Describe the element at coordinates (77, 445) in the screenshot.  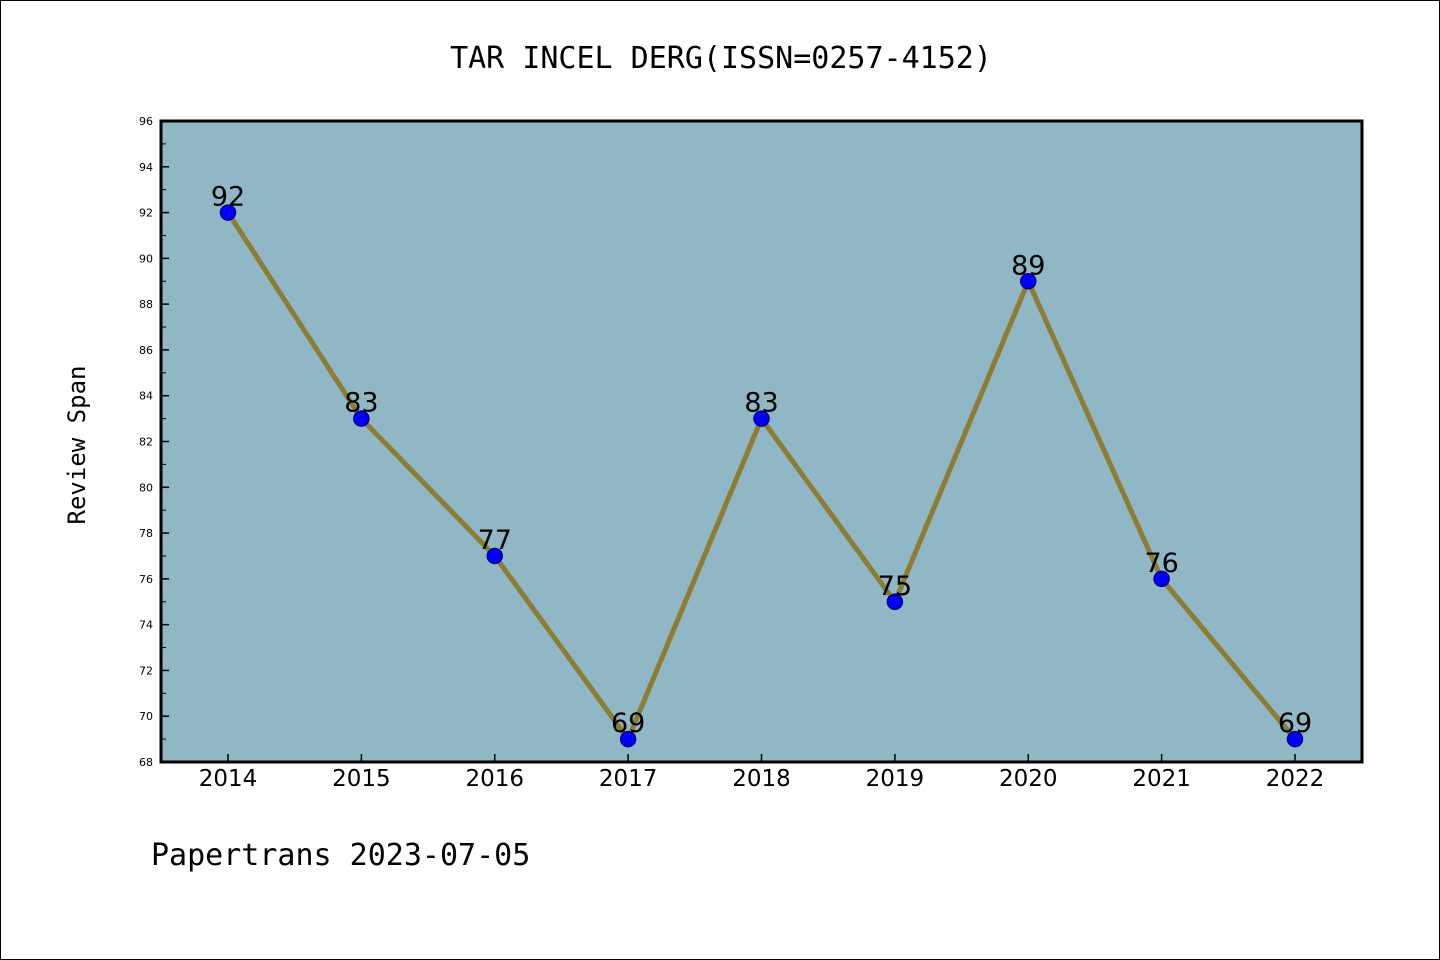
I see `y-axis-label: Review Span` at that location.